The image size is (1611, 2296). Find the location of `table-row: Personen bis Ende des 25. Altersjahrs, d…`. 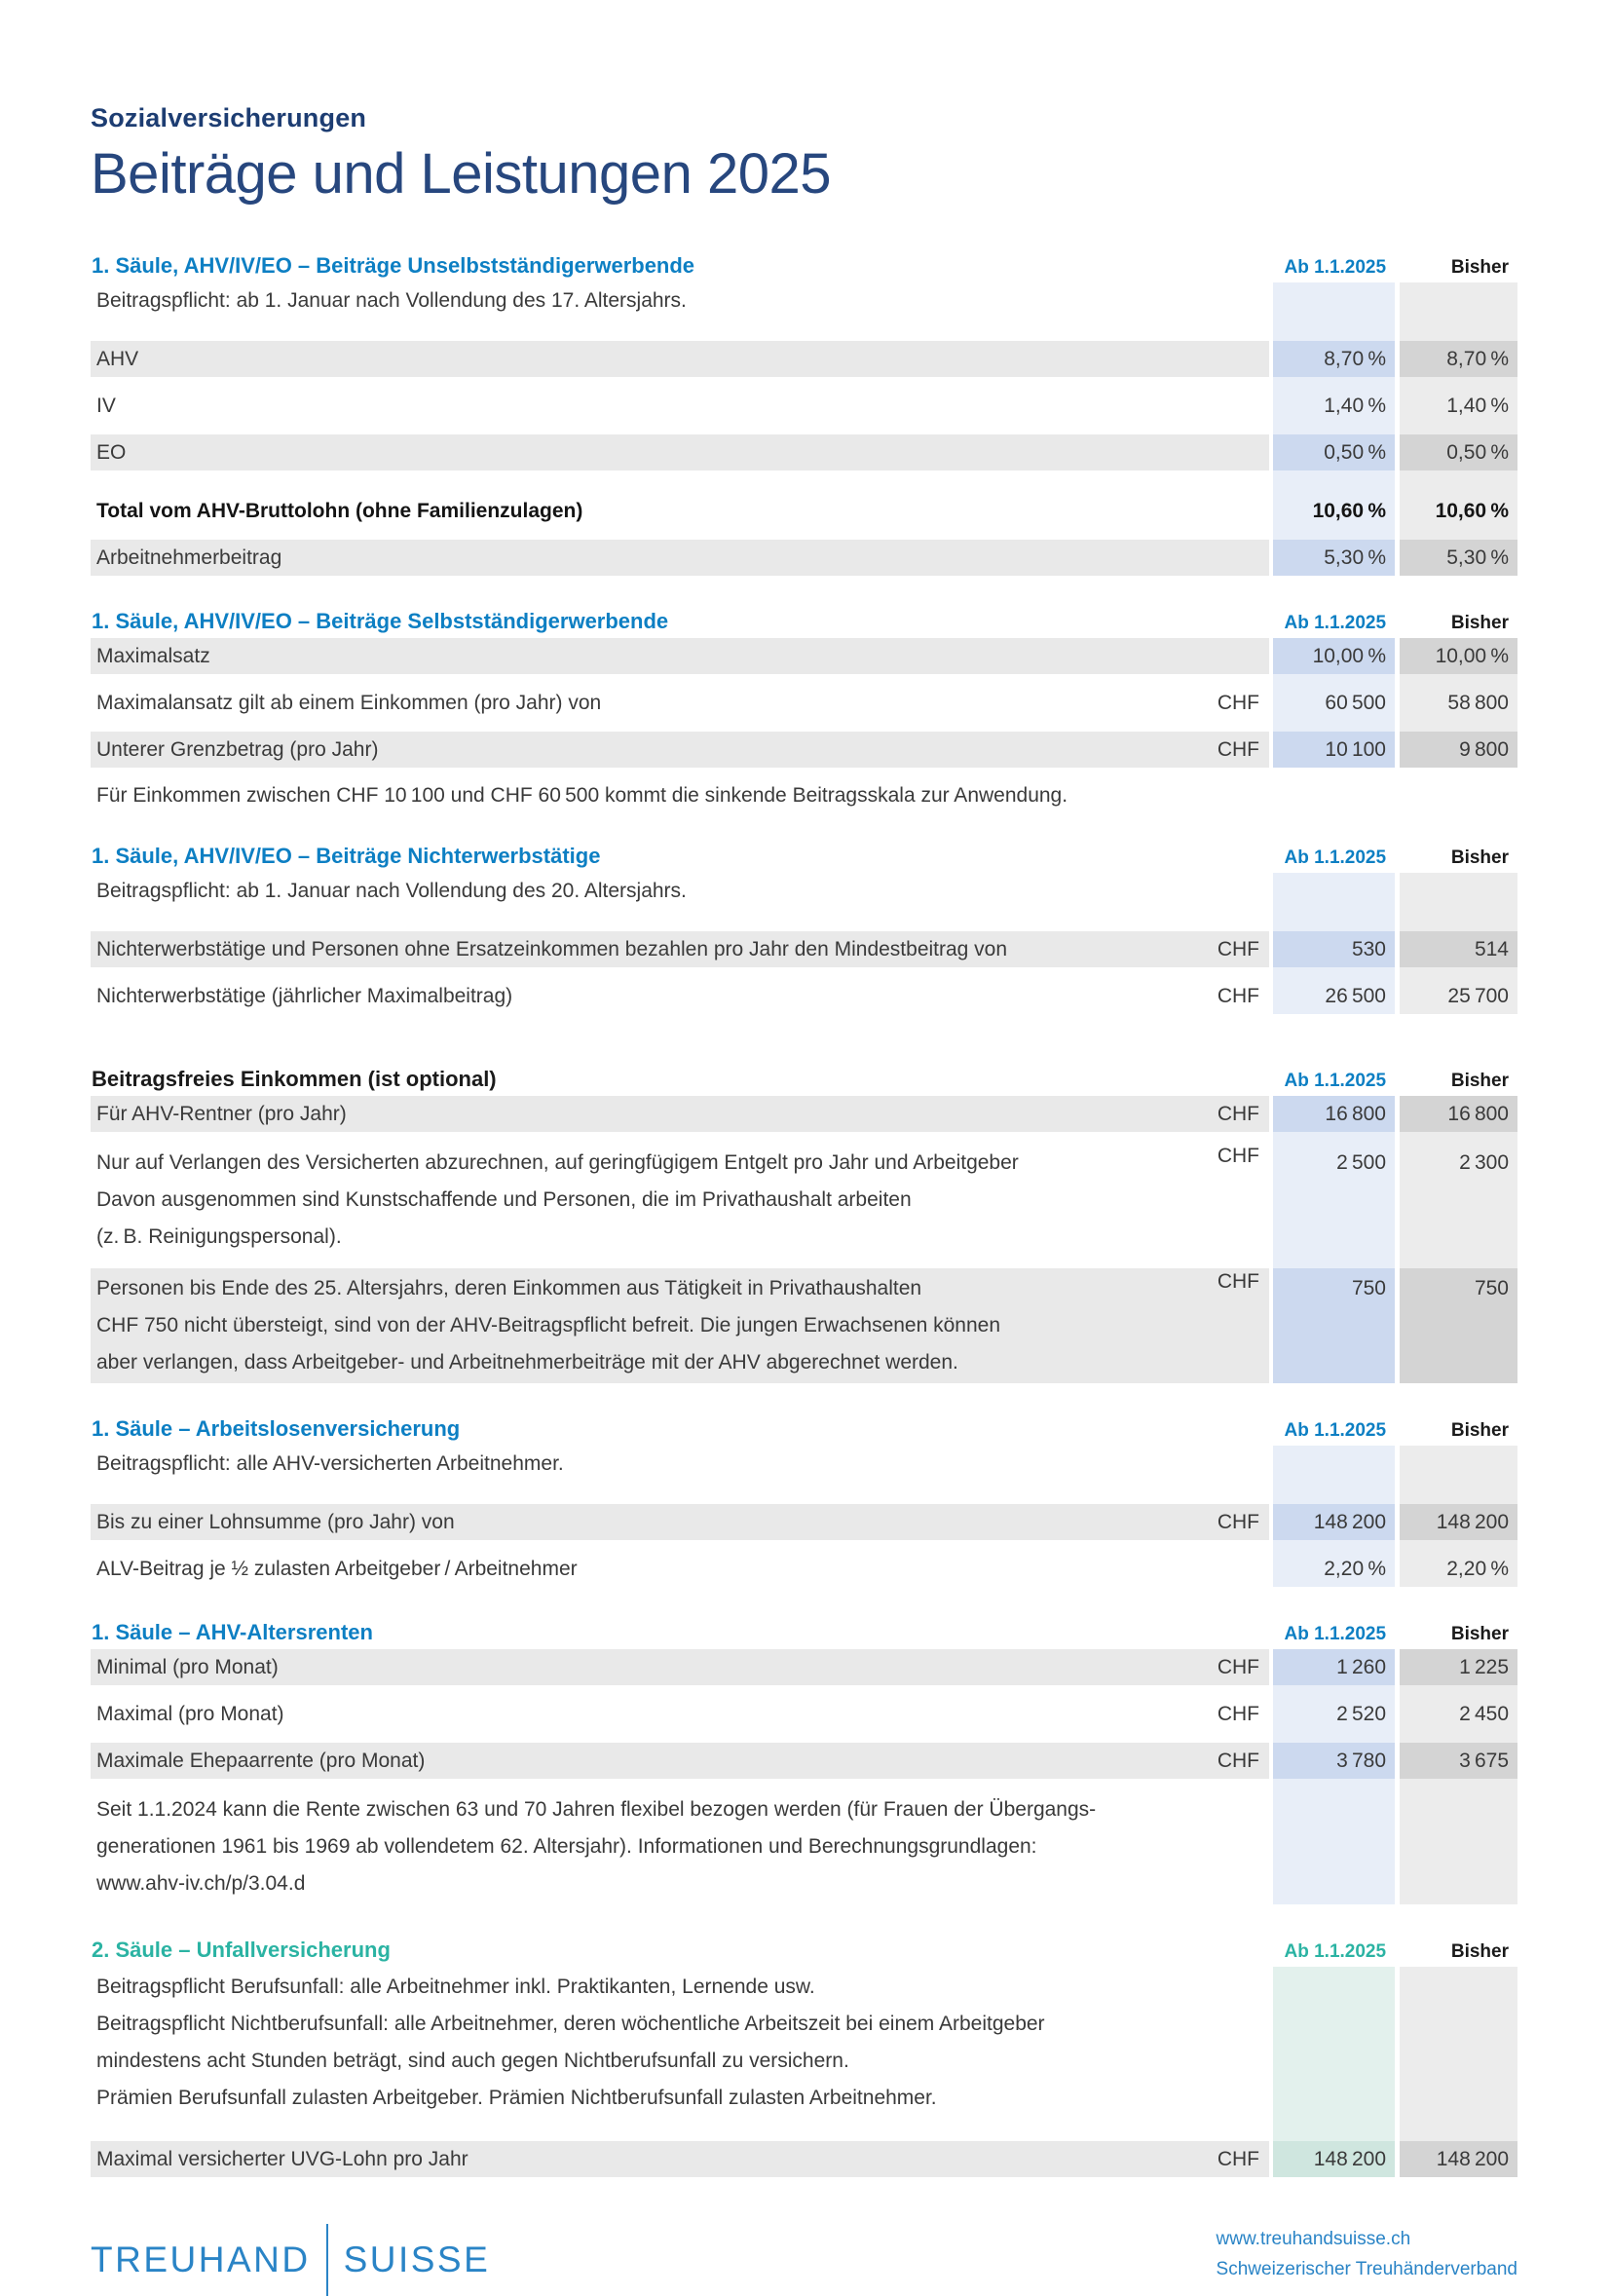

table-row: Personen bis Ende des 25. Altersjahrs, d… is located at coordinates (804, 1325).